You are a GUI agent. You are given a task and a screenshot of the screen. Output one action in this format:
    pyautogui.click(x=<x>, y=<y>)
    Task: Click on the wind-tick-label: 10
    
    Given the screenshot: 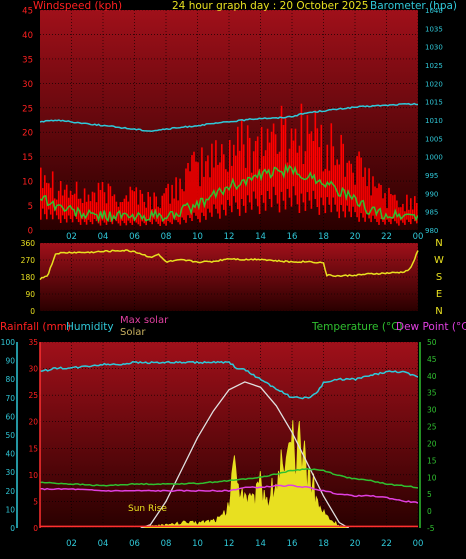 What is the action you would take?
    pyautogui.click(x=27, y=183)
    